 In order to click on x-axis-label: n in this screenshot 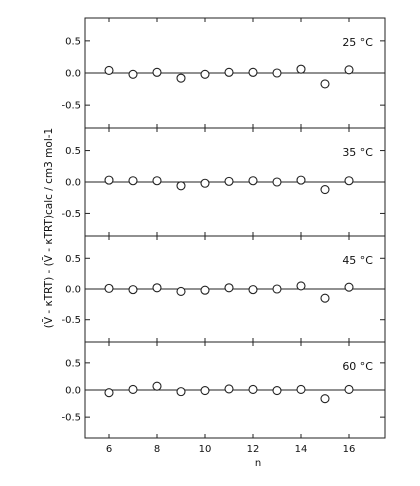, I will do `click(258, 463)`.